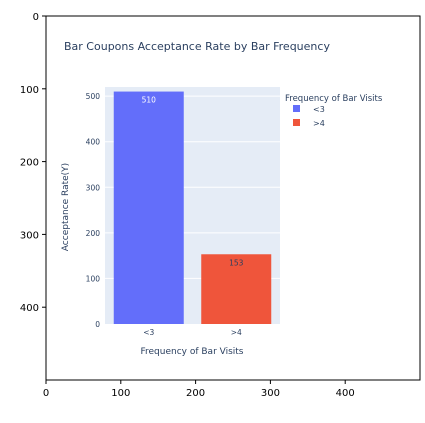  What do you see at coordinates (192, 332) in the screenshot?
I see `x-ticks: <3 >4` at bounding box center [192, 332].